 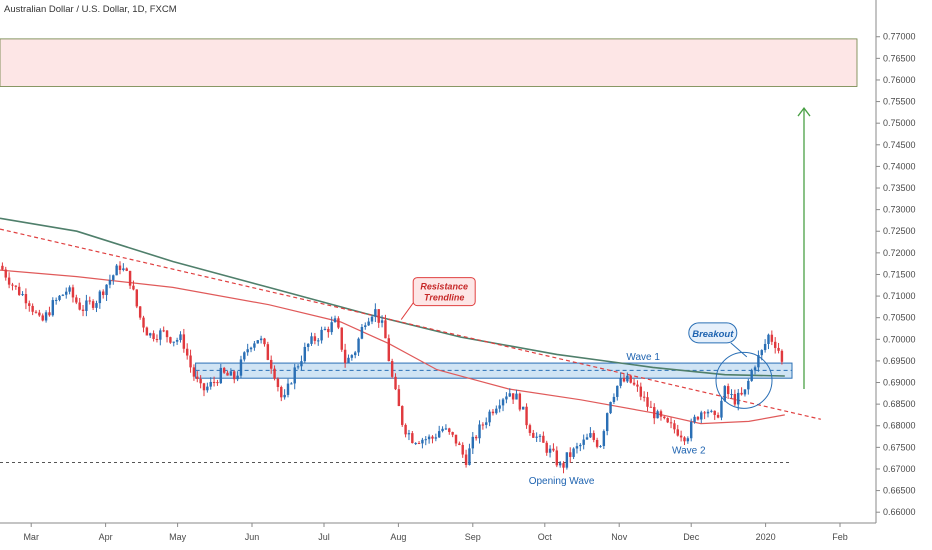 What do you see at coordinates (562, 481) in the screenshot?
I see `opening-wave-label: Opening Wave` at bounding box center [562, 481].